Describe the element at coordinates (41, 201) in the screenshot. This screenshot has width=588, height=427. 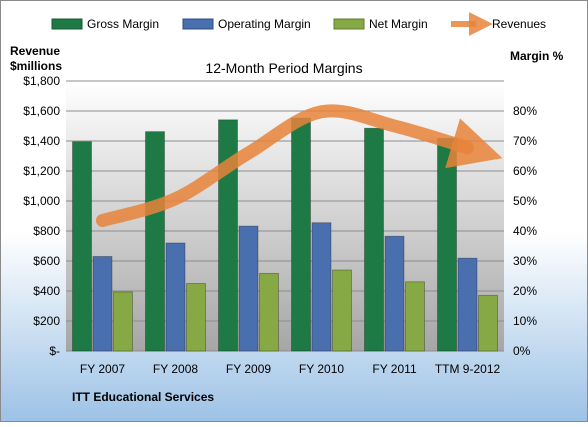
I see `left-tick-label: $1,000` at that location.